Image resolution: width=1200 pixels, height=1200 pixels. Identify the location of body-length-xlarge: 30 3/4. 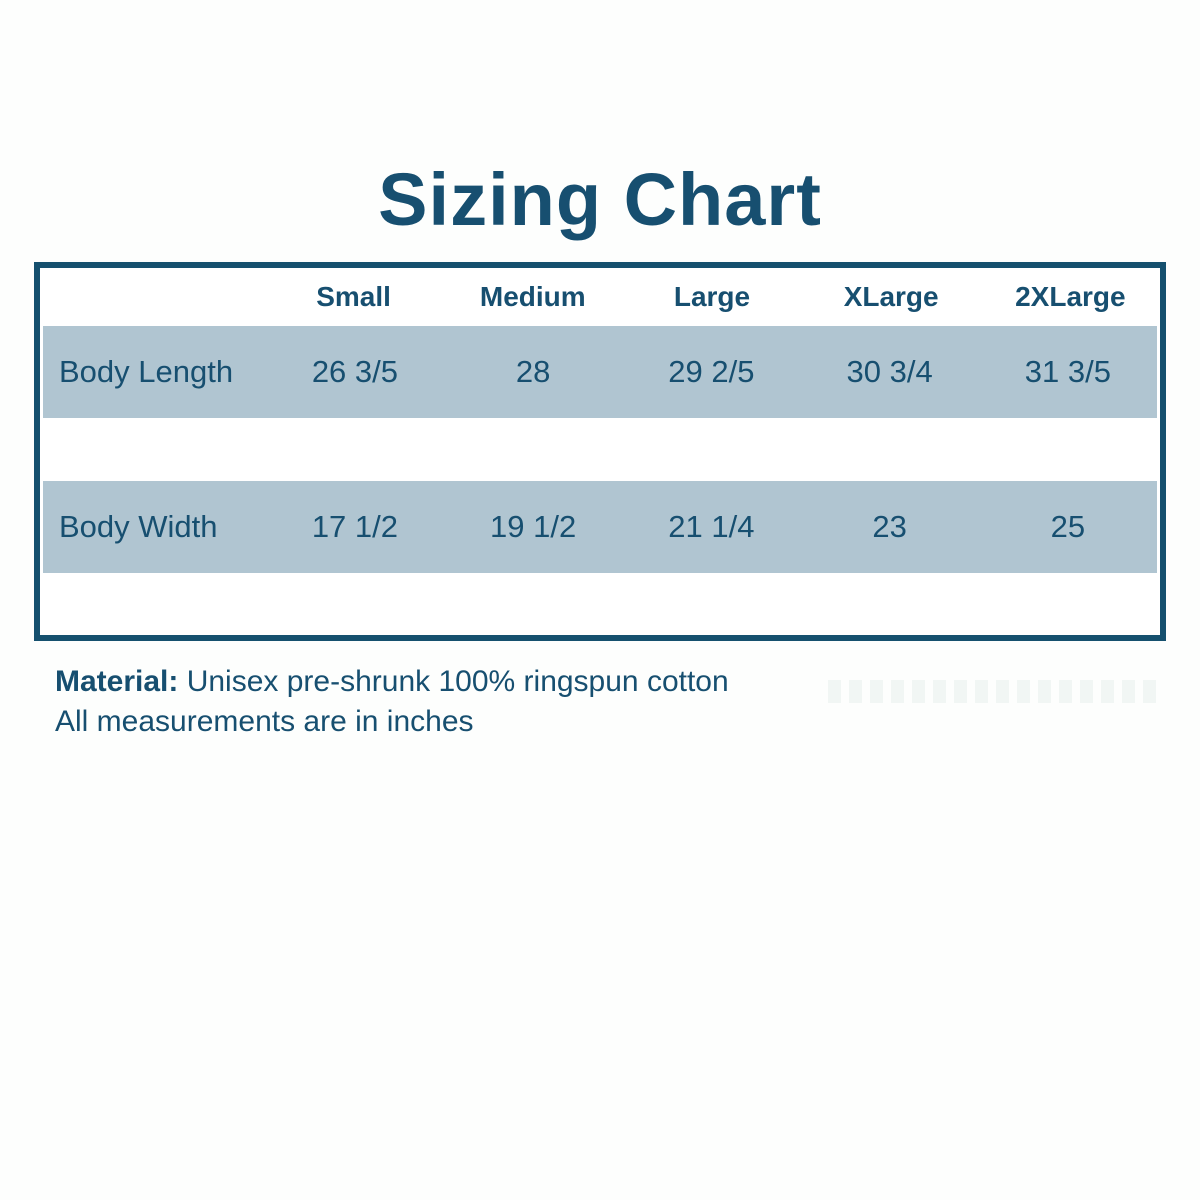
(889, 371).